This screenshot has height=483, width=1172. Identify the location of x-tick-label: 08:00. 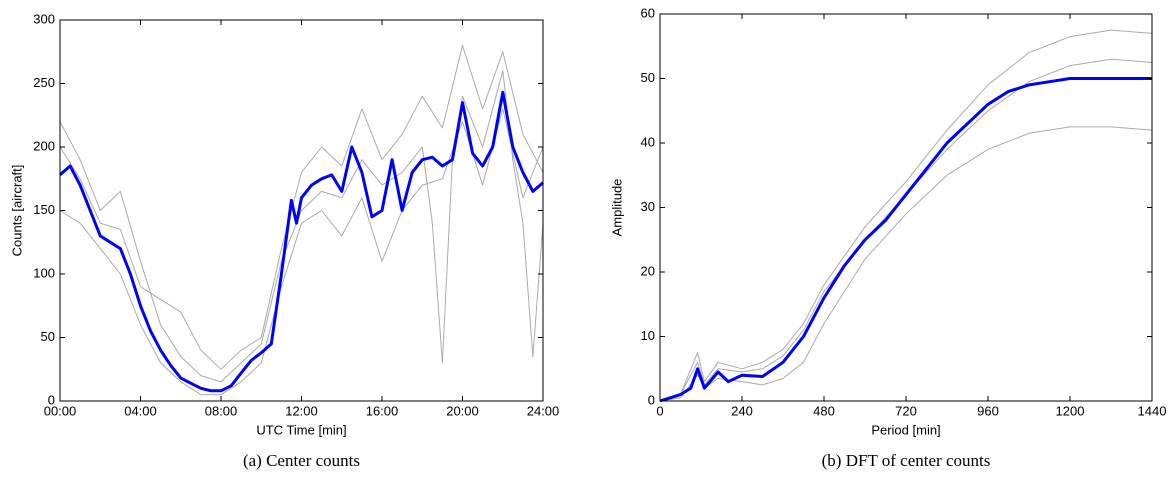
(221, 410).